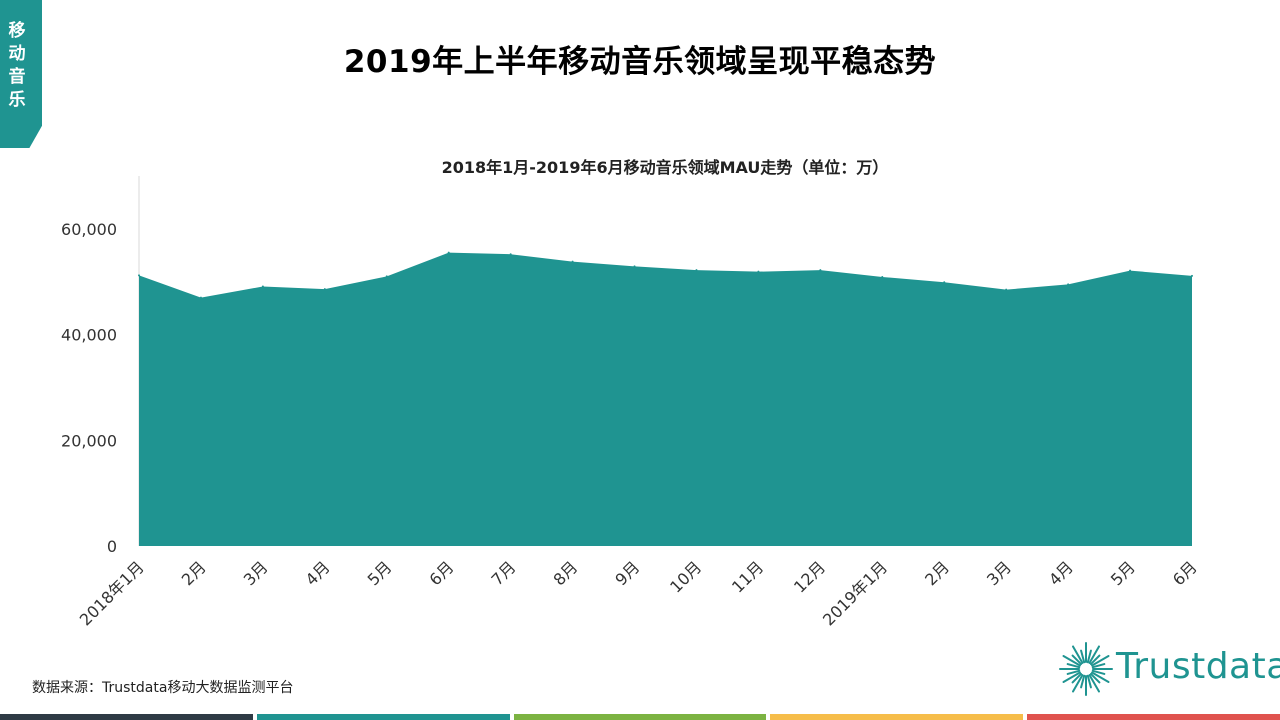 The height and width of the screenshot is (720, 1280). Describe the element at coordinates (809, 576) in the screenshot. I see `x-tick-label: 12月` at that location.